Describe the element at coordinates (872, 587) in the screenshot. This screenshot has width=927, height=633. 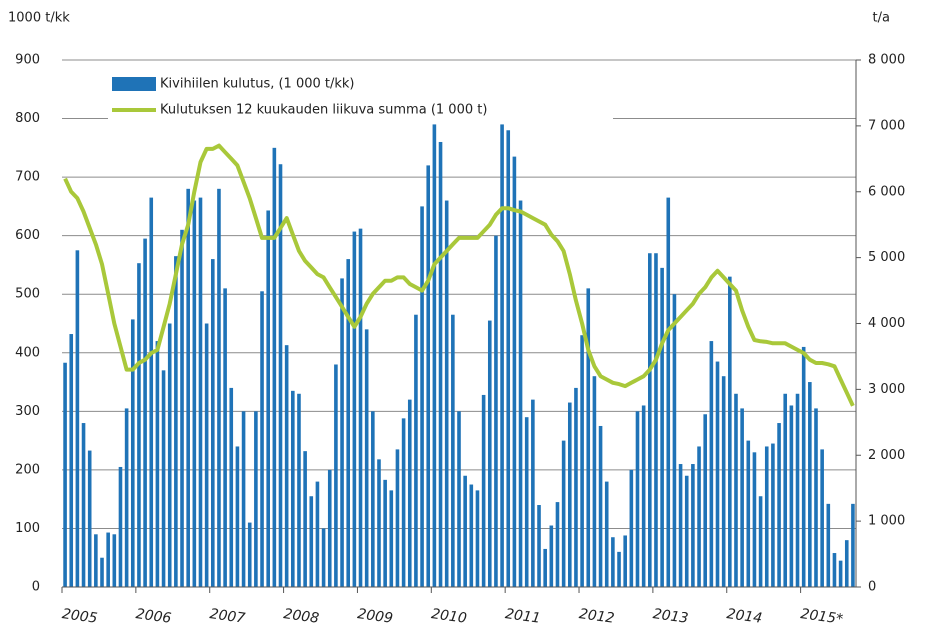
I see `y2-tick-label: 0` at that location.